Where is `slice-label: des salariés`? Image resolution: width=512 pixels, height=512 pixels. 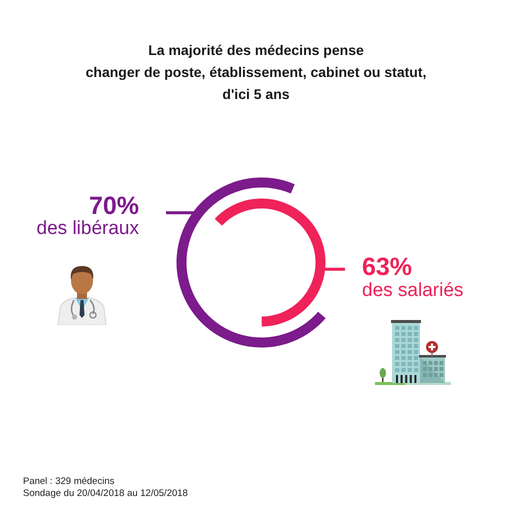
slice-label: des salariés is located at coordinates (413, 290).